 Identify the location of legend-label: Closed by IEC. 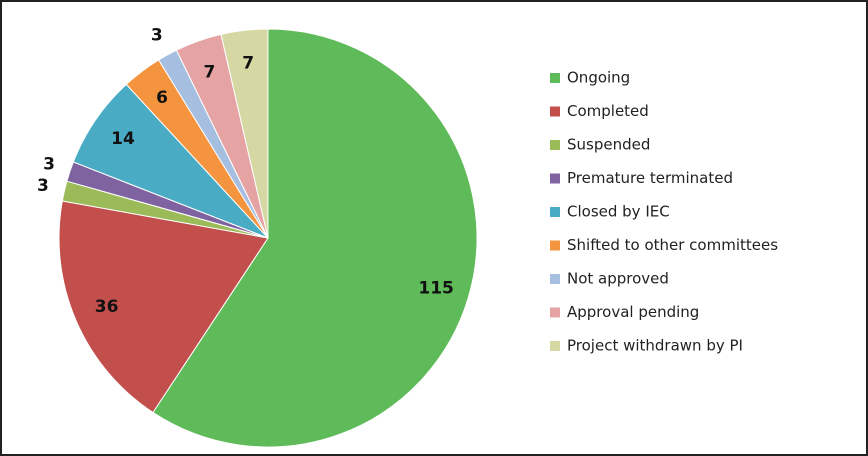
(618, 212).